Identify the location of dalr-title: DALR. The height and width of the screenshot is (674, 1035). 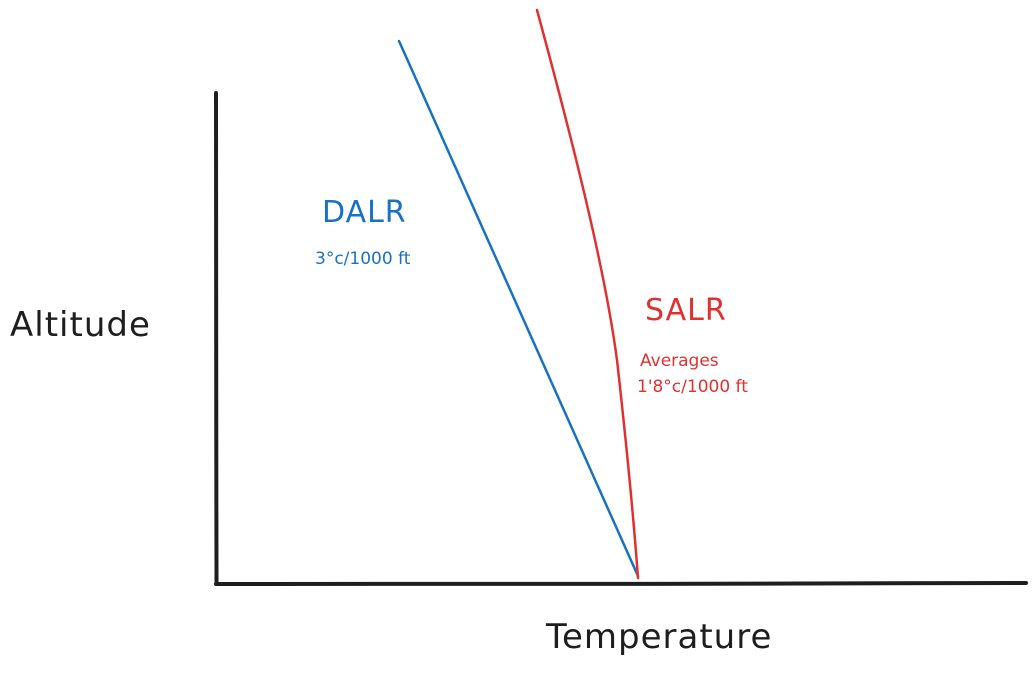
(364, 212).